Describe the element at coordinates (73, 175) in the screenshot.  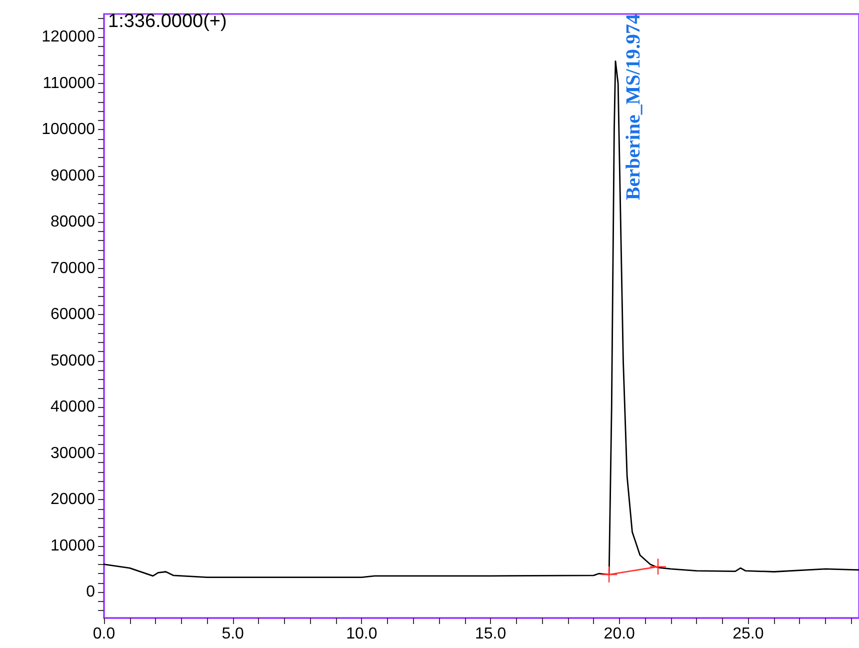
I see `y-tick-label: 90000` at that location.